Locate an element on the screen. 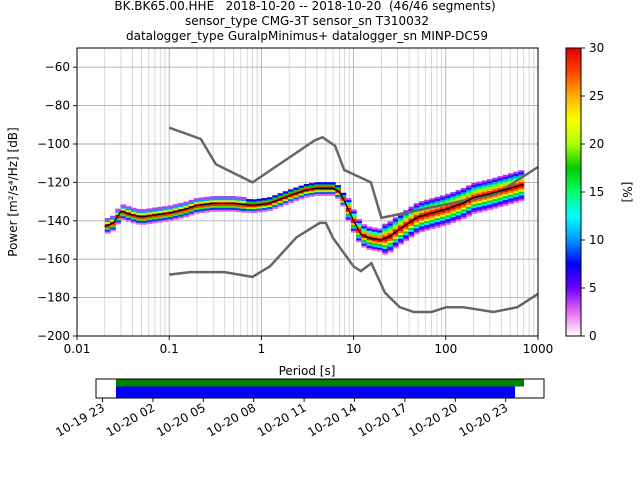 Image resolution: width=640 pixels, height=480 pixels. x-tick-label: 1000 is located at coordinates (538, 349).